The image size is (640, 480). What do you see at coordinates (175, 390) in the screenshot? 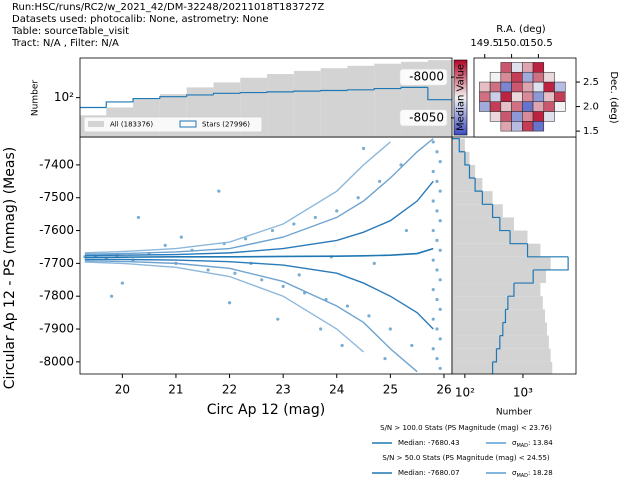
I see `x-tick-label: 21` at bounding box center [175, 390].